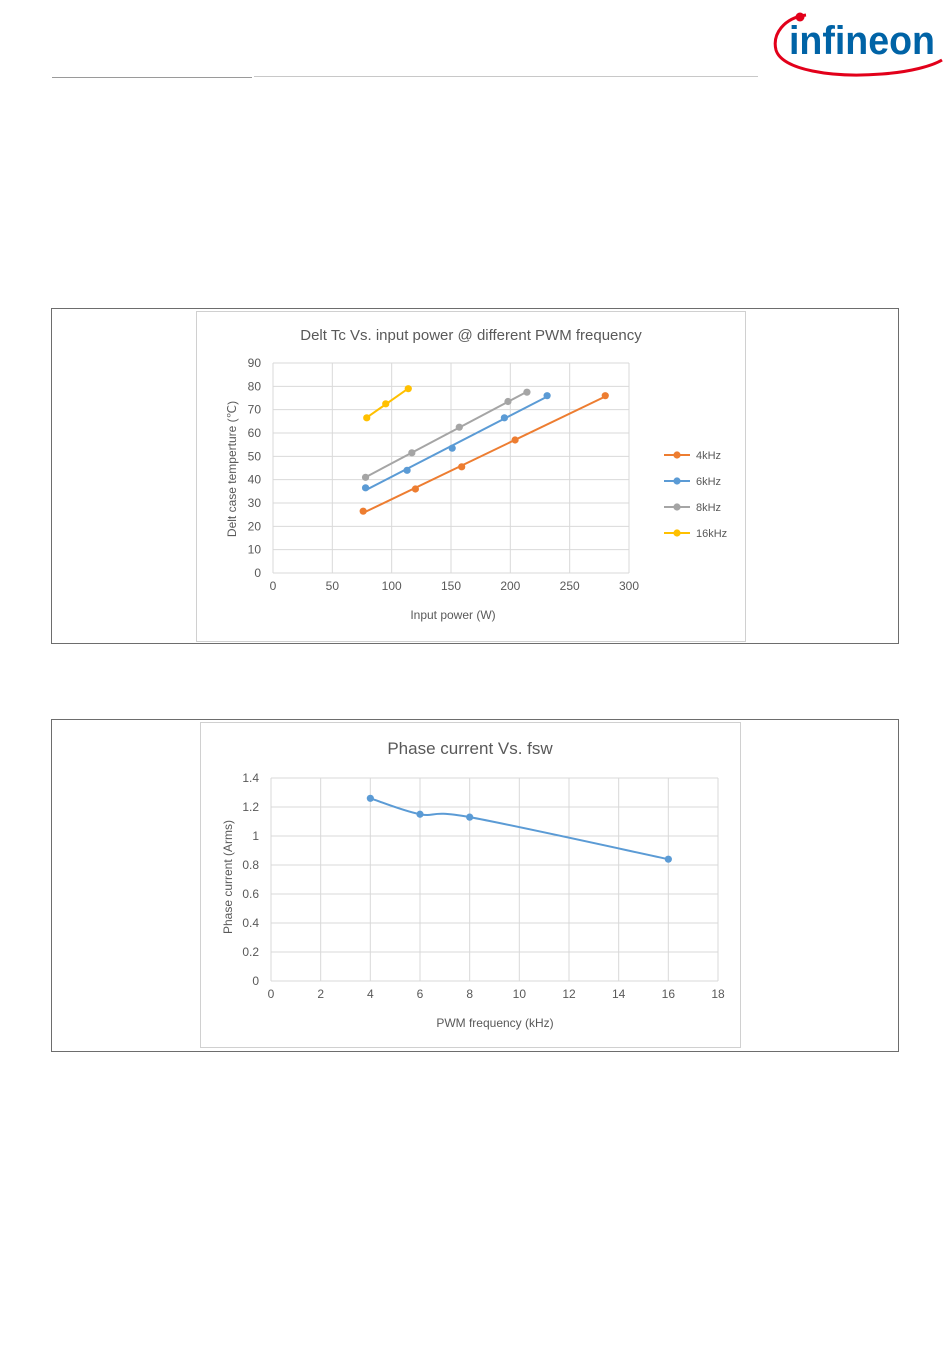 This screenshot has height=1360, width=950. I want to click on y-tick-label: 0.6, so click(250, 894).